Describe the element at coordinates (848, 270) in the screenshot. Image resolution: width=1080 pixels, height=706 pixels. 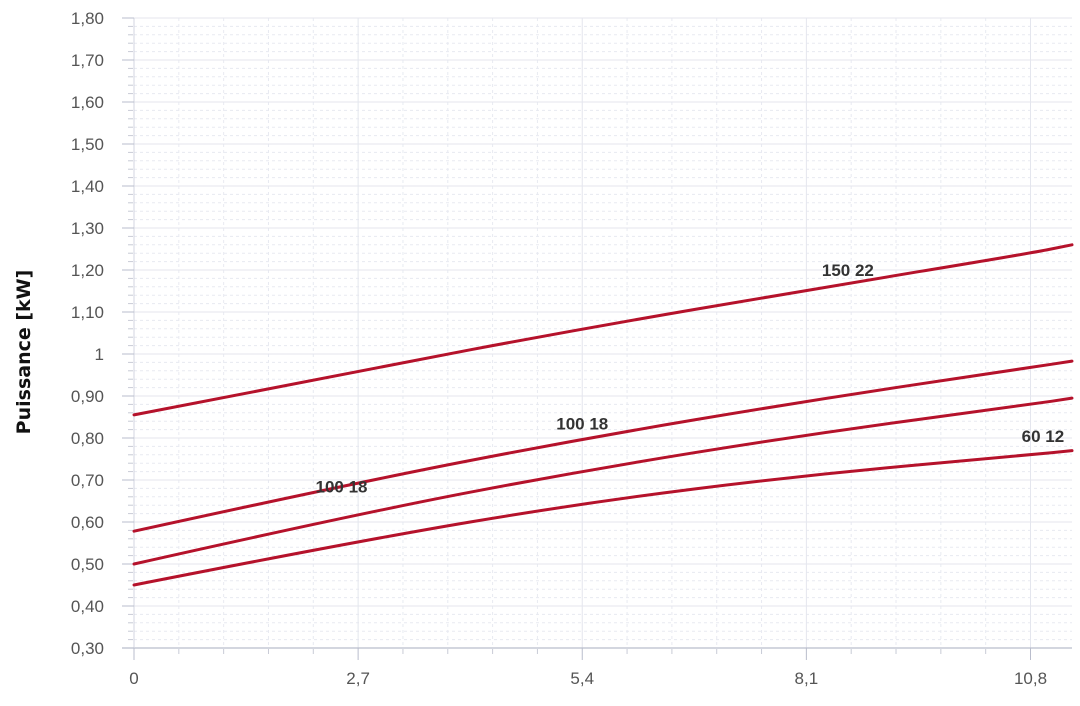
I see `curve-label: 150 22` at that location.